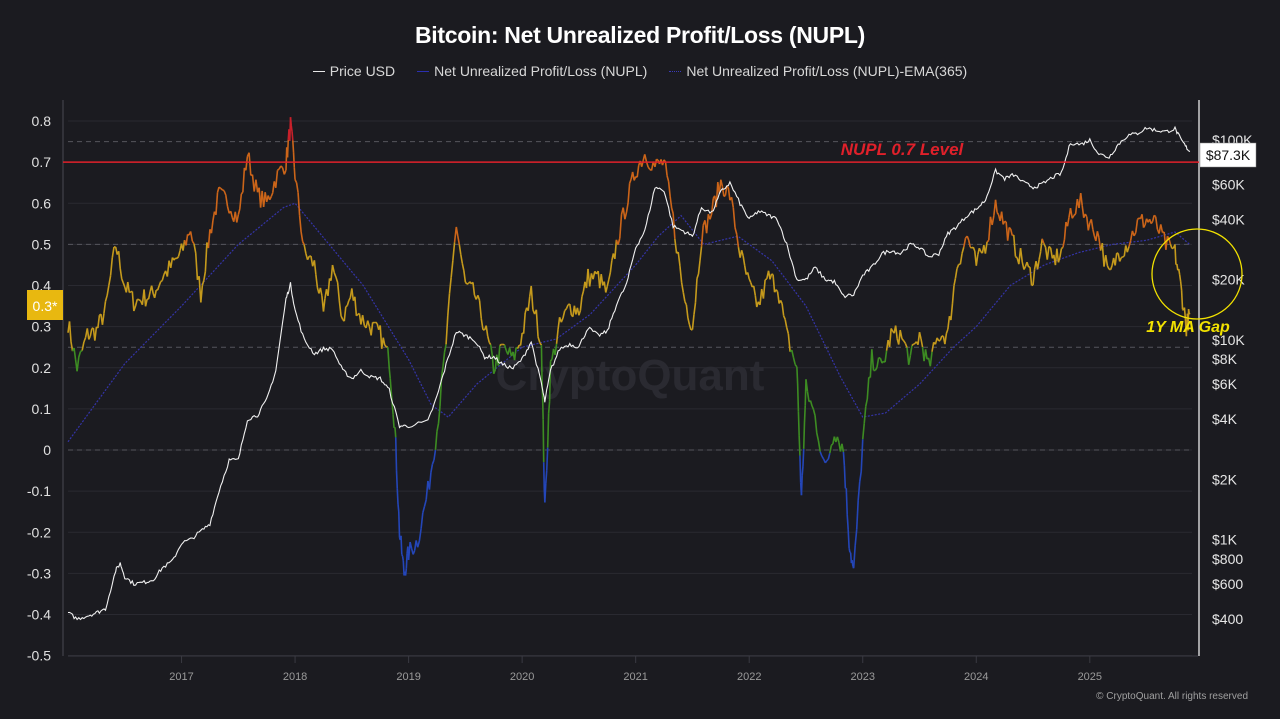  What do you see at coordinates (1225, 419) in the screenshot?
I see `right-tick-label: $4K` at bounding box center [1225, 419].